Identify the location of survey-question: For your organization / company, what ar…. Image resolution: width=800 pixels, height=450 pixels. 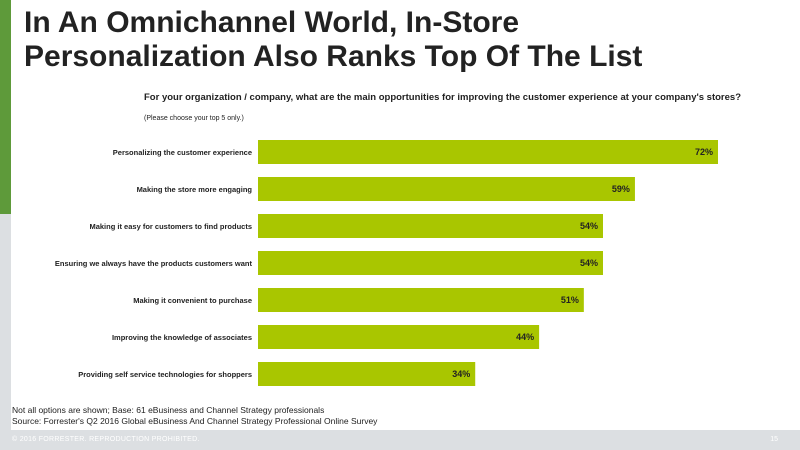
(443, 97).